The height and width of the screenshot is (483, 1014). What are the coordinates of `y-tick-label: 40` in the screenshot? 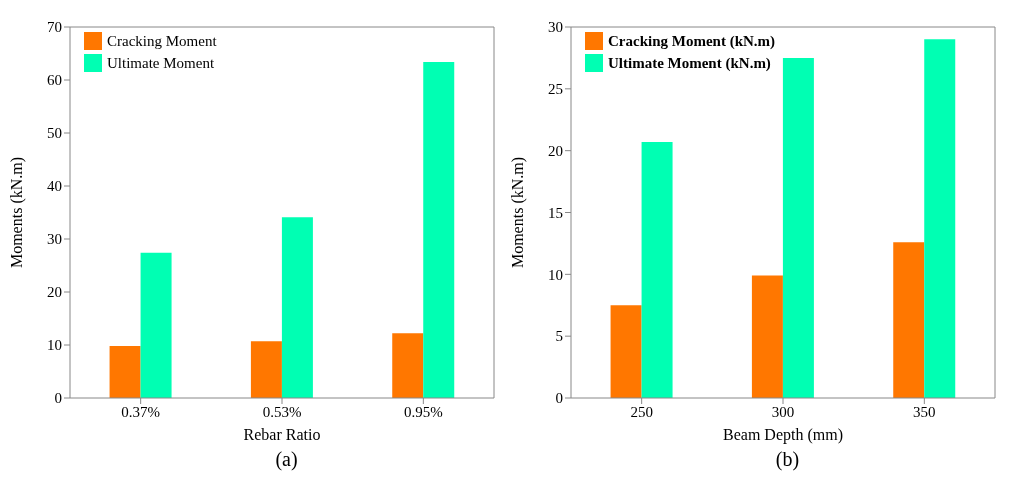 It's located at (54, 186).